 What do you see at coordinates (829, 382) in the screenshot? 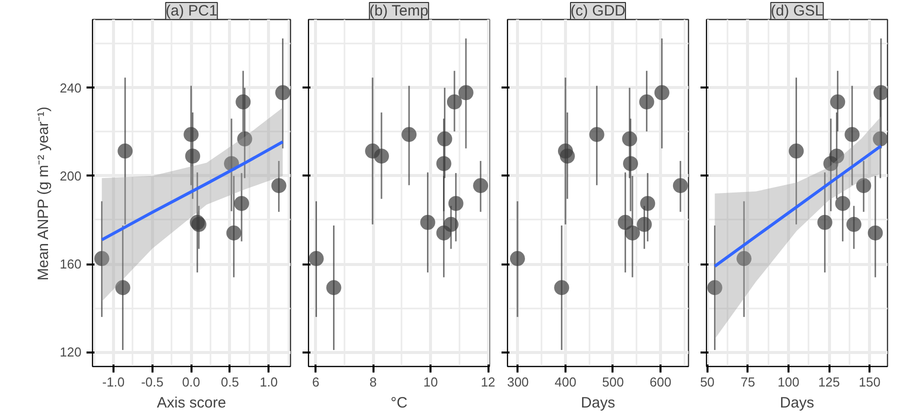
I see `x-tick-label: 125` at bounding box center [829, 382].